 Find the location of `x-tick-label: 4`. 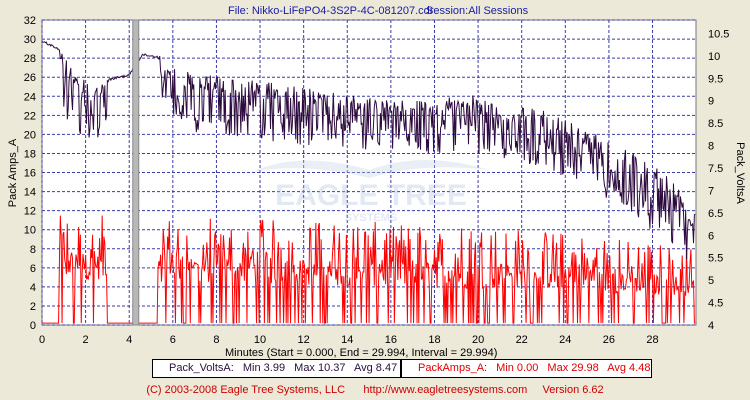

x-tick-label: 4 is located at coordinates (129, 340).